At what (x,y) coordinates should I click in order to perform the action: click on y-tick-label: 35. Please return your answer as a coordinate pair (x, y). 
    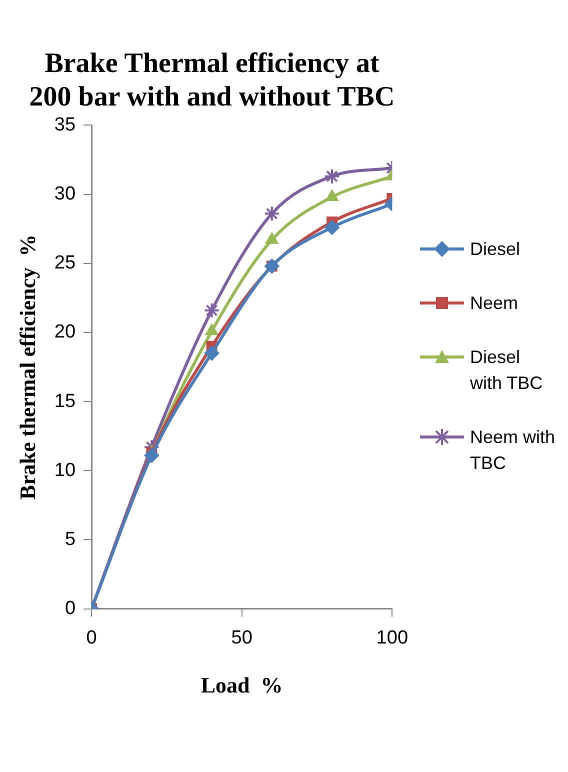
    Looking at the image, I should click on (65, 125).